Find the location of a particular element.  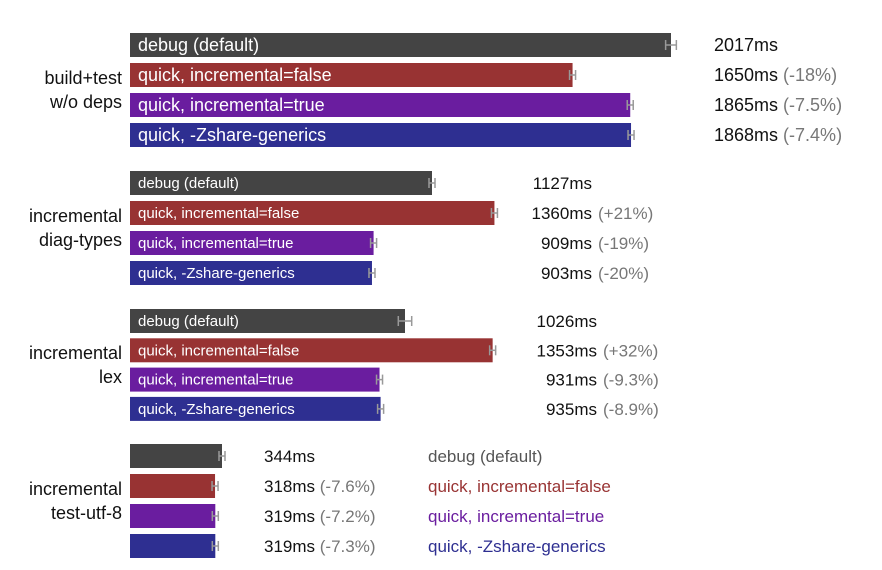

value-label: 1650ms (-18%) is located at coordinates (775, 75).